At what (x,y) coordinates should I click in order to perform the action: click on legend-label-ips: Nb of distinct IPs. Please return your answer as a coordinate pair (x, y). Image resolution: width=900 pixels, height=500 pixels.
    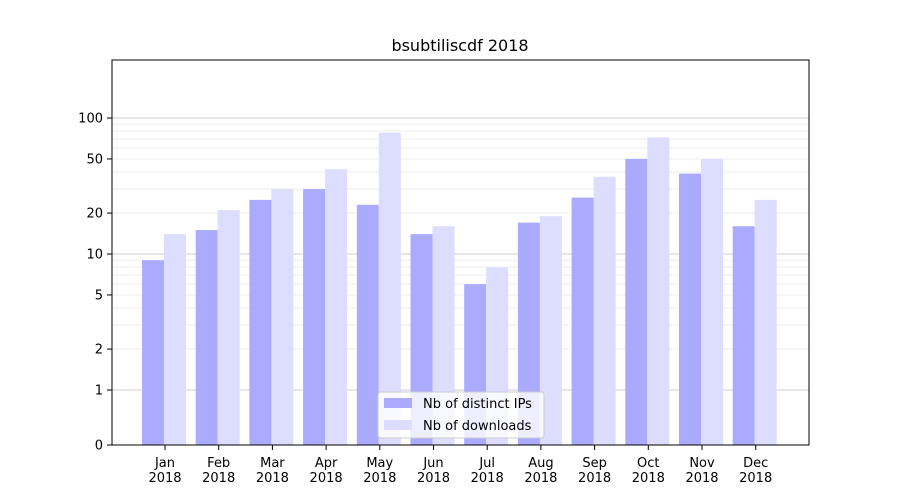
    Looking at the image, I should click on (477, 404).